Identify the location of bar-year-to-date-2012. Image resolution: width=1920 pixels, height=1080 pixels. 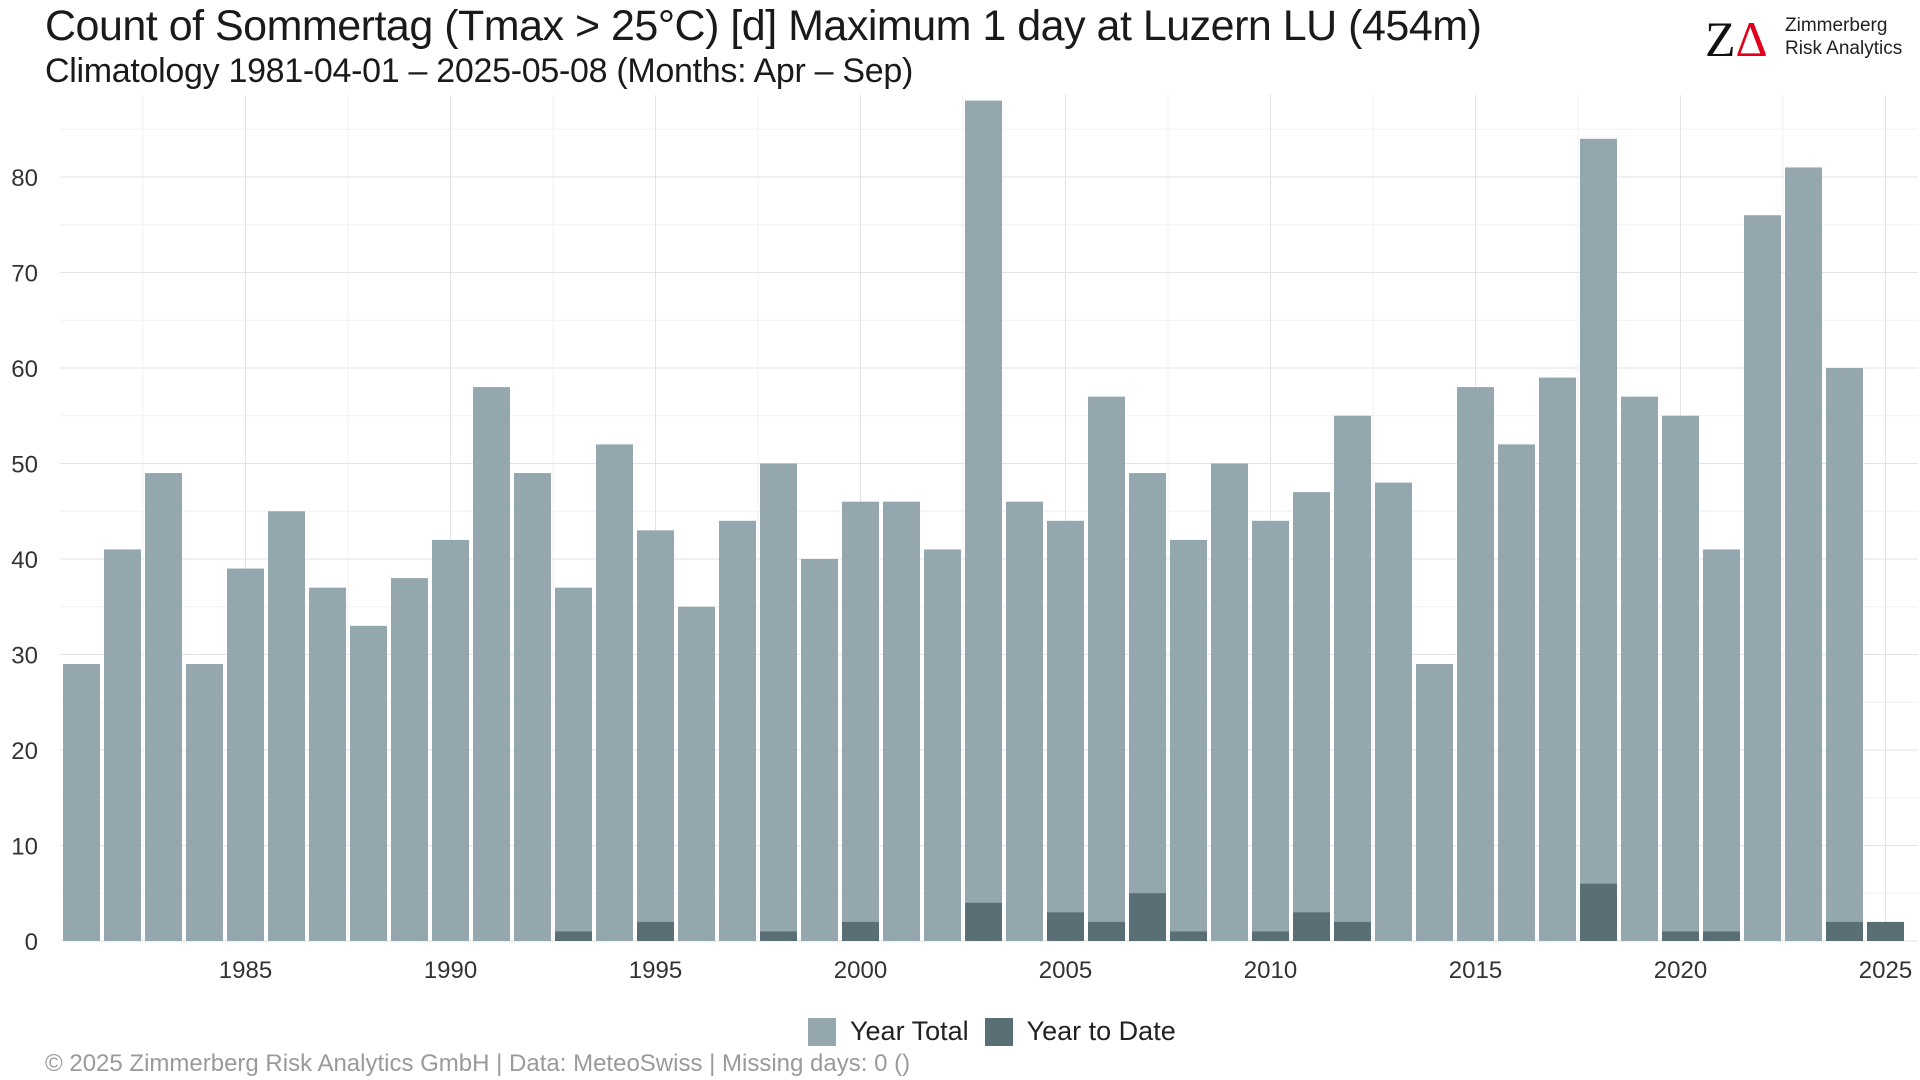
(1352, 931).